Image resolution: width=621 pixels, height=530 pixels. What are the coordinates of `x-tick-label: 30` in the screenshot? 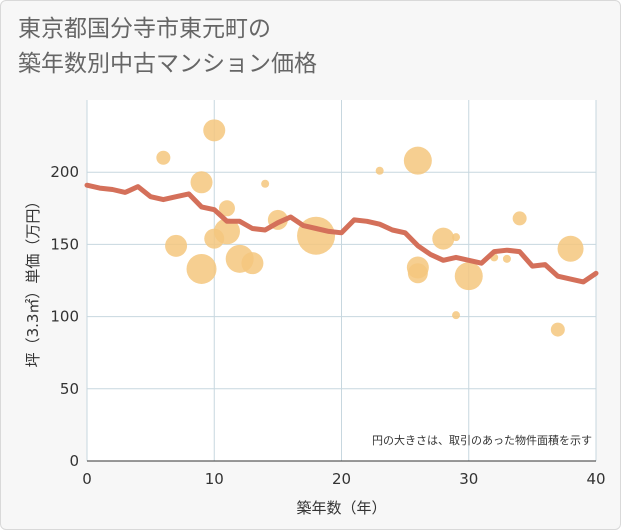 It's located at (468, 479).